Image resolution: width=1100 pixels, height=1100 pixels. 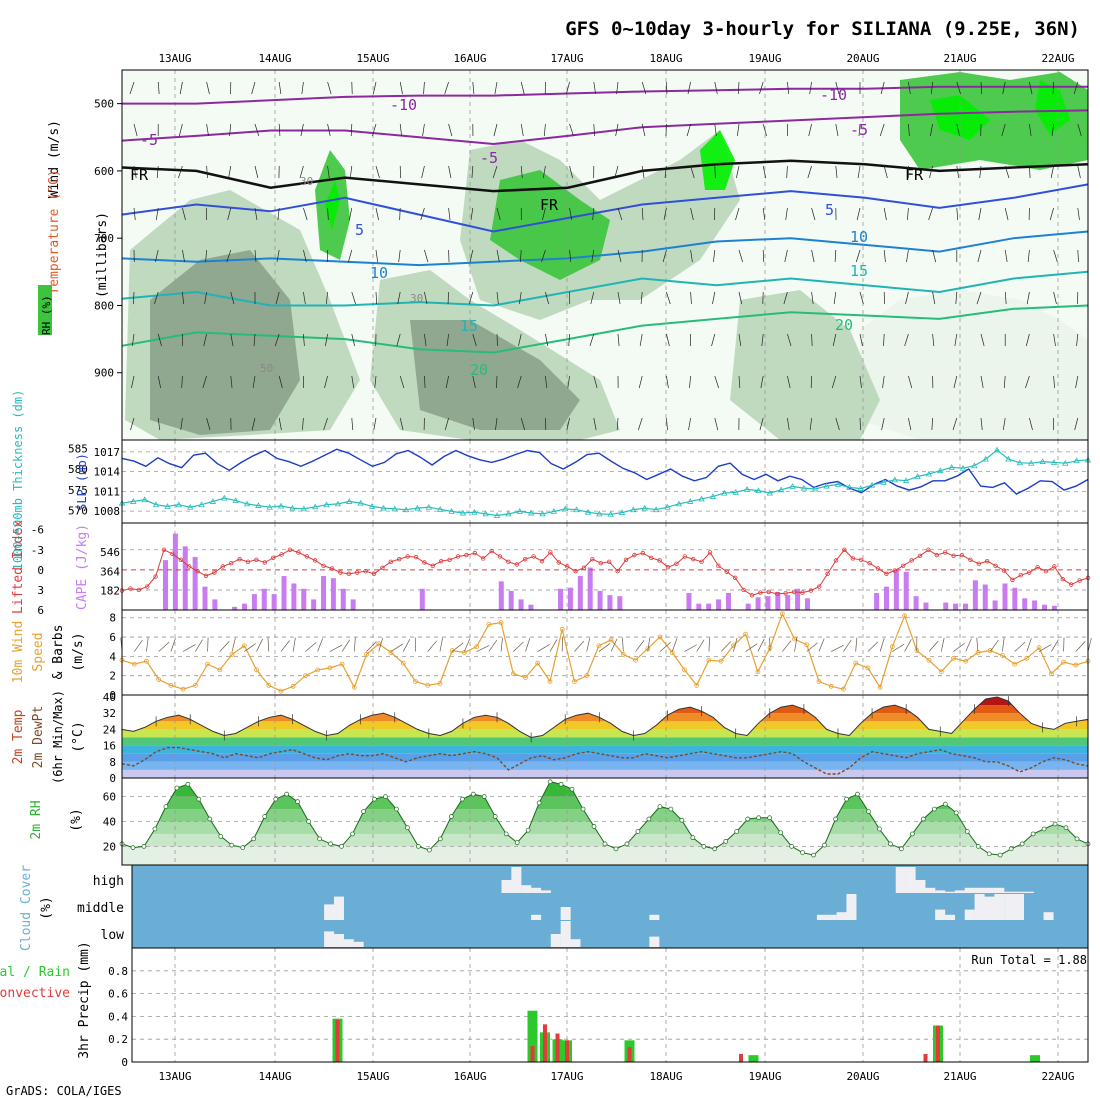 I want to click on lifted-index-line, so click(x=605, y=572).